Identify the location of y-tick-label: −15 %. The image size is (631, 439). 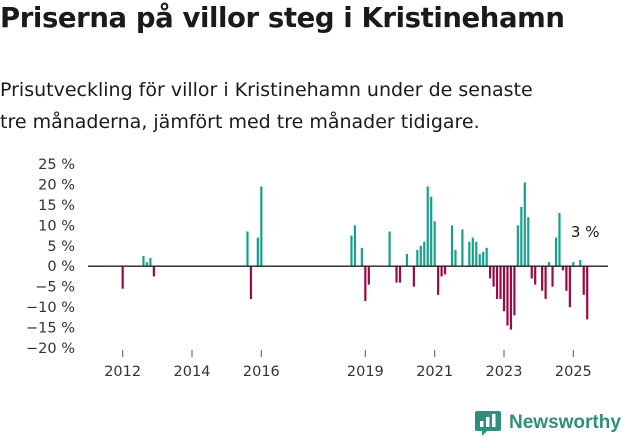
(50, 329).